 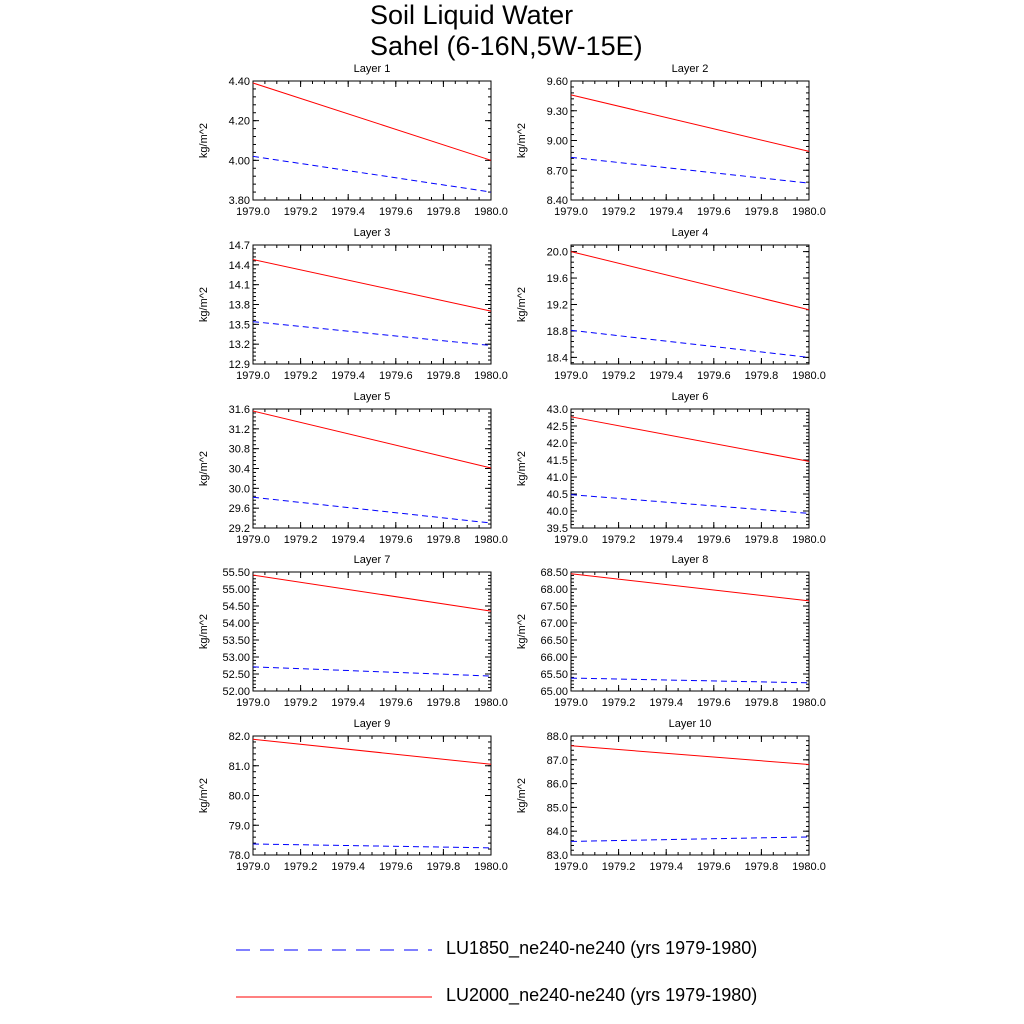 I want to click on y-tick-label: 4.00, so click(x=239, y=161).